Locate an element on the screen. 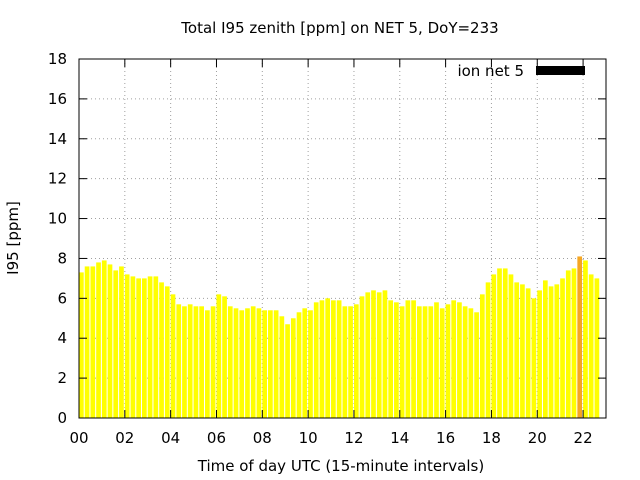 This screenshot has height=480, width=640. x-tick-label: 10 is located at coordinates (308, 438).